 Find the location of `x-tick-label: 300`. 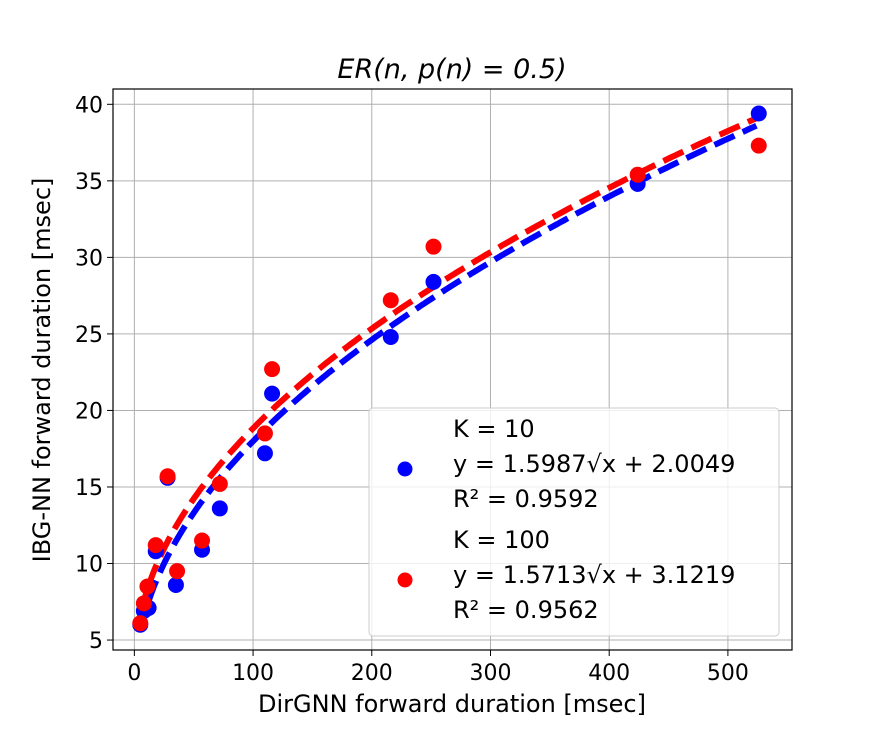

x-tick-label: 300 is located at coordinates (490, 673).